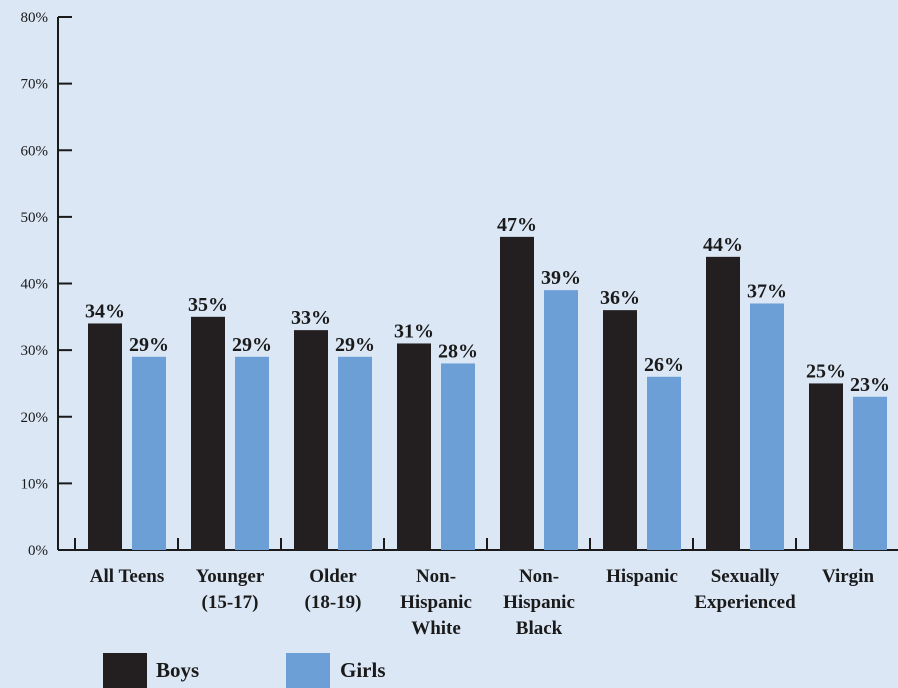 The width and height of the screenshot is (898, 688). What do you see at coordinates (35, 484) in the screenshot?
I see `y-tick-label: 10%` at bounding box center [35, 484].